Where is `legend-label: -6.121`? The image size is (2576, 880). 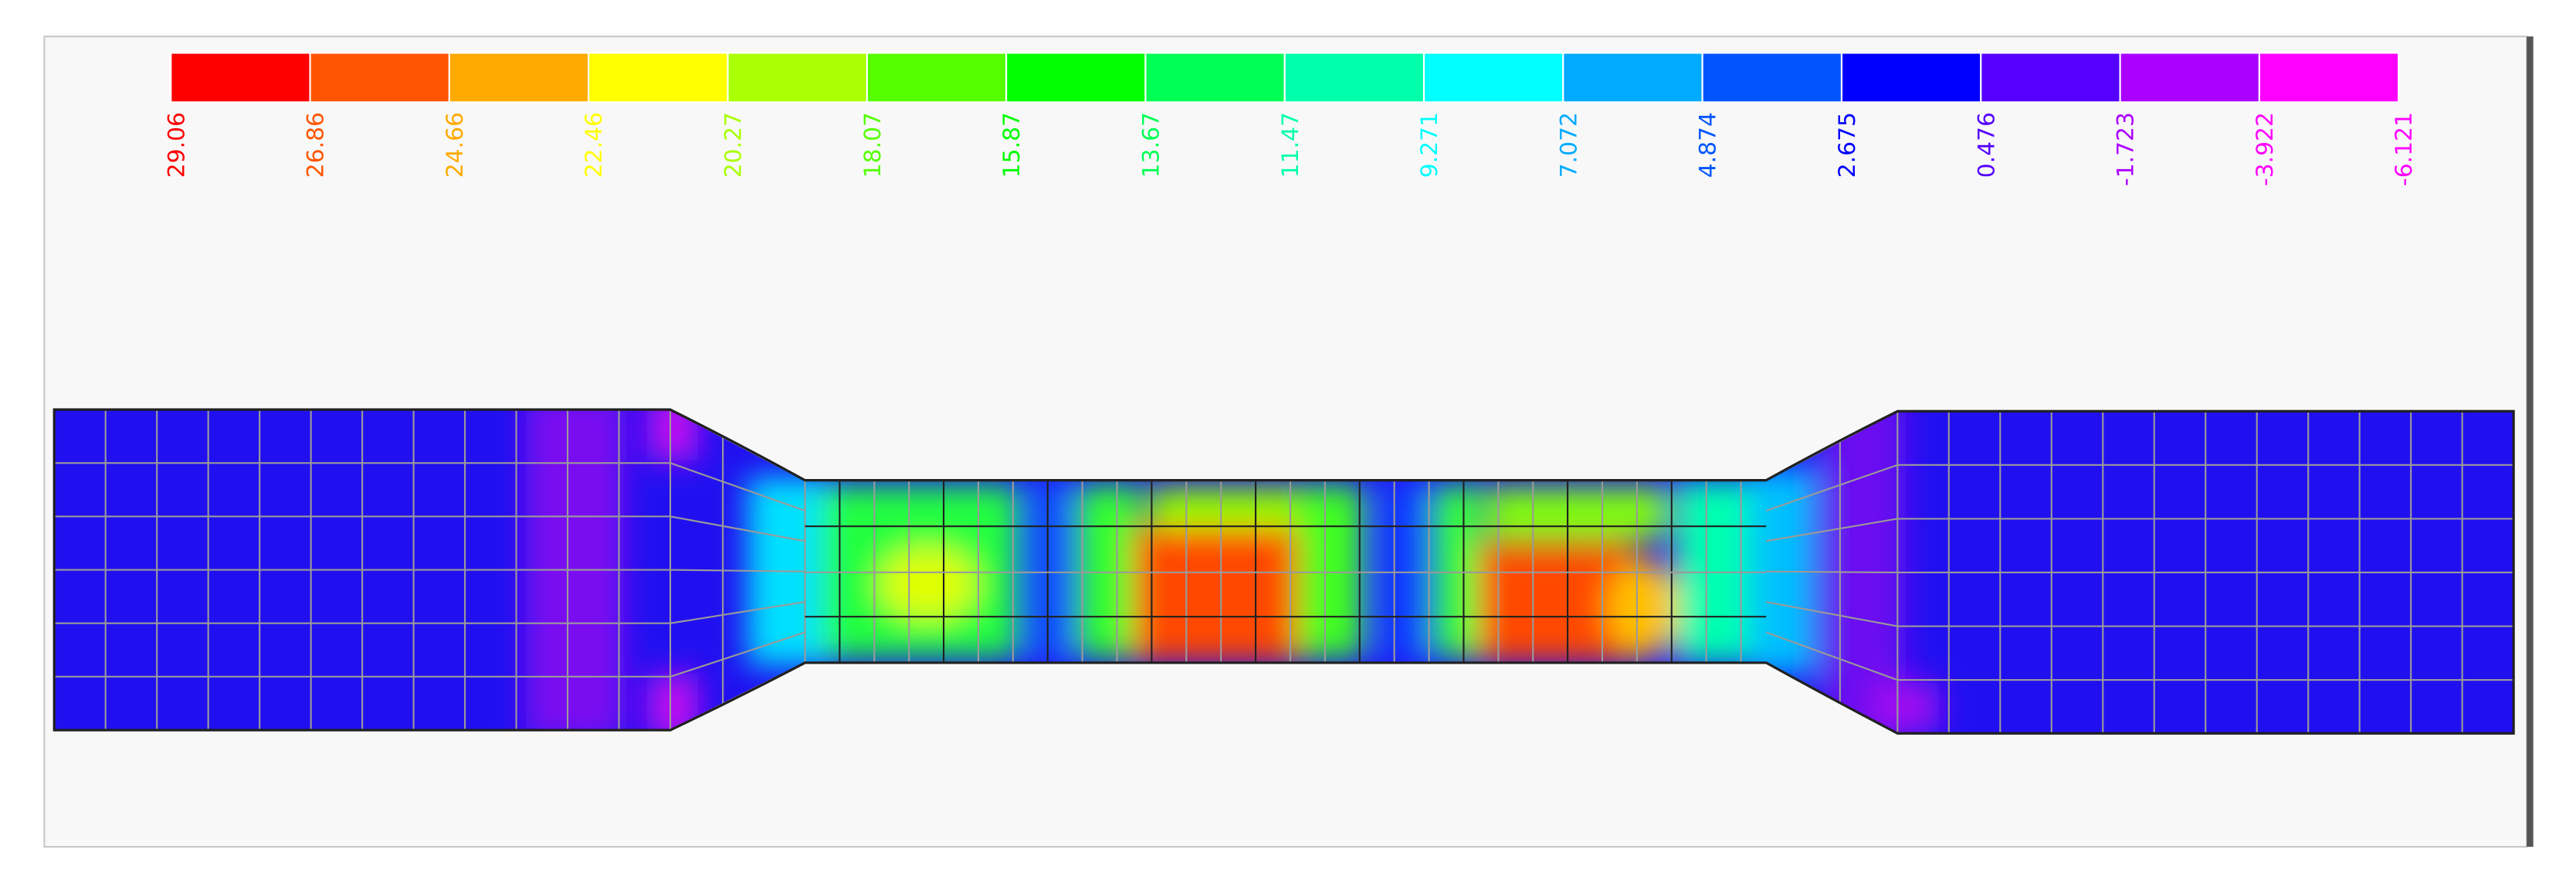 legend-label: -6.121 is located at coordinates (2404, 149).